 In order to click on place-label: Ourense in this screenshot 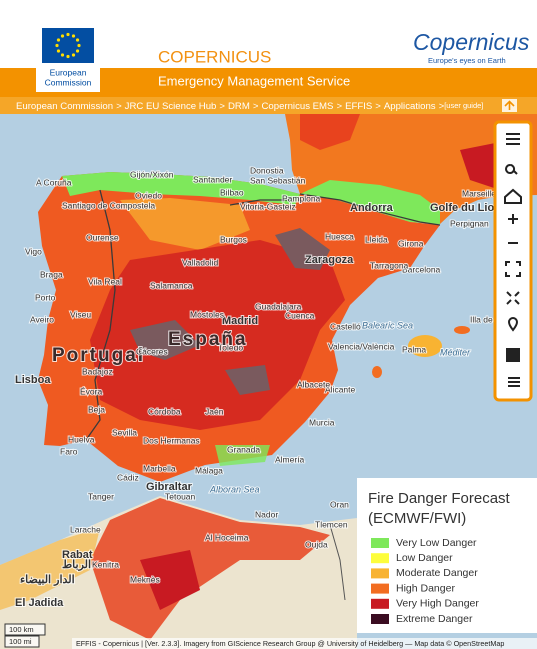, I will do `click(102, 237)`.